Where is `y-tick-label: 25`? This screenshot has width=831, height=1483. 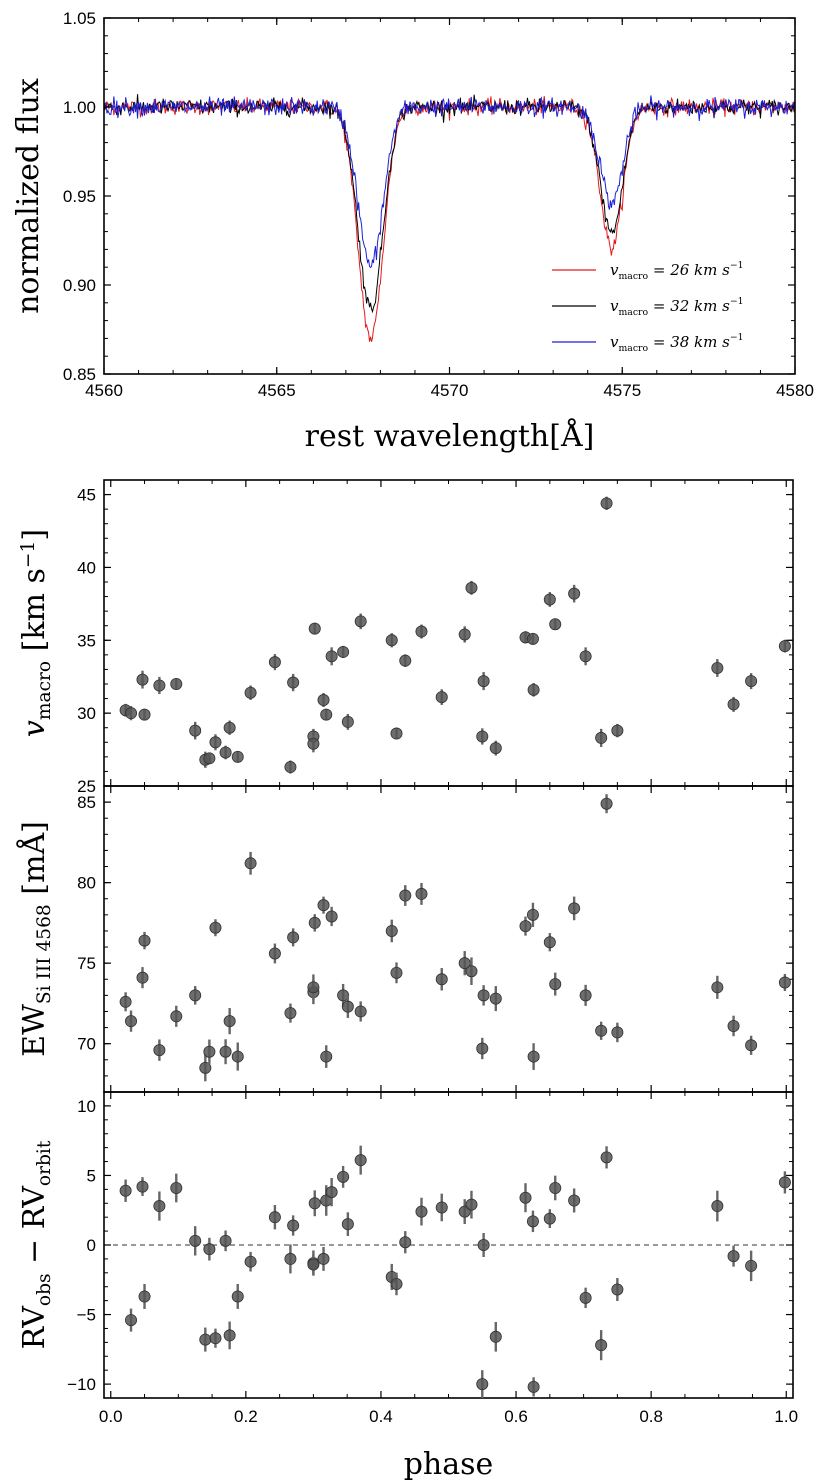
y-tick-label: 25 is located at coordinates (86, 786).